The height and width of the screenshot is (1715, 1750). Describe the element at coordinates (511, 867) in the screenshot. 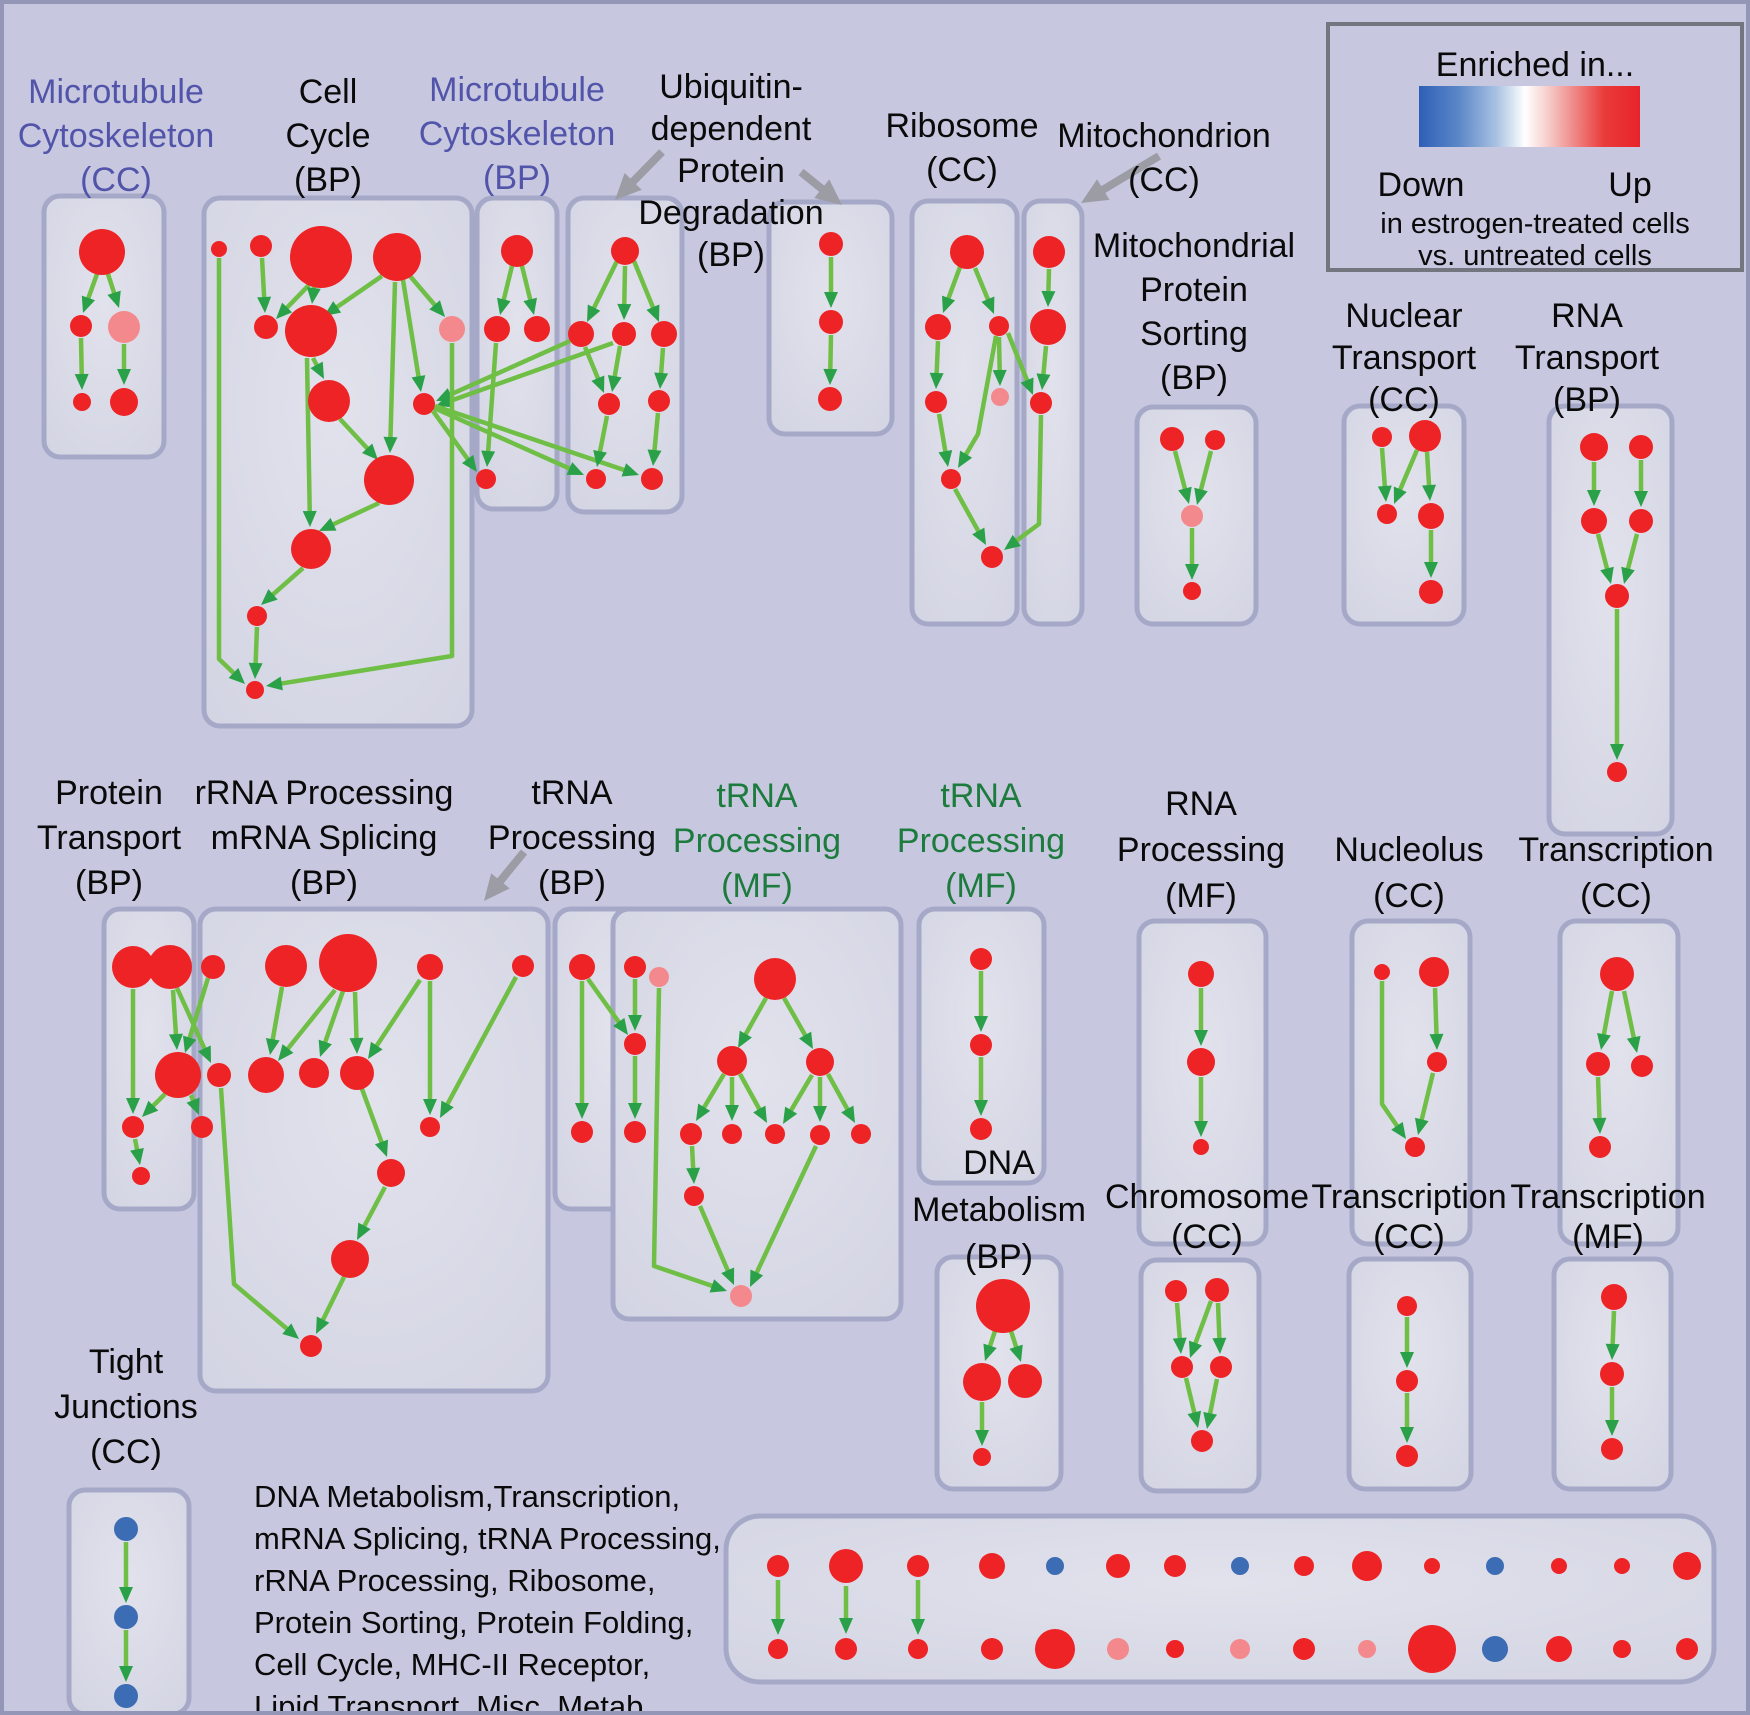

I see `annotation-arrow-shaft` at that location.